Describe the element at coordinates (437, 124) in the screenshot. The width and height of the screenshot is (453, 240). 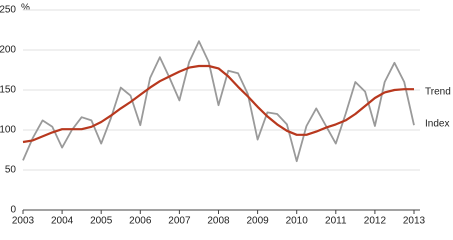
I see `legend-label: Index` at that location.